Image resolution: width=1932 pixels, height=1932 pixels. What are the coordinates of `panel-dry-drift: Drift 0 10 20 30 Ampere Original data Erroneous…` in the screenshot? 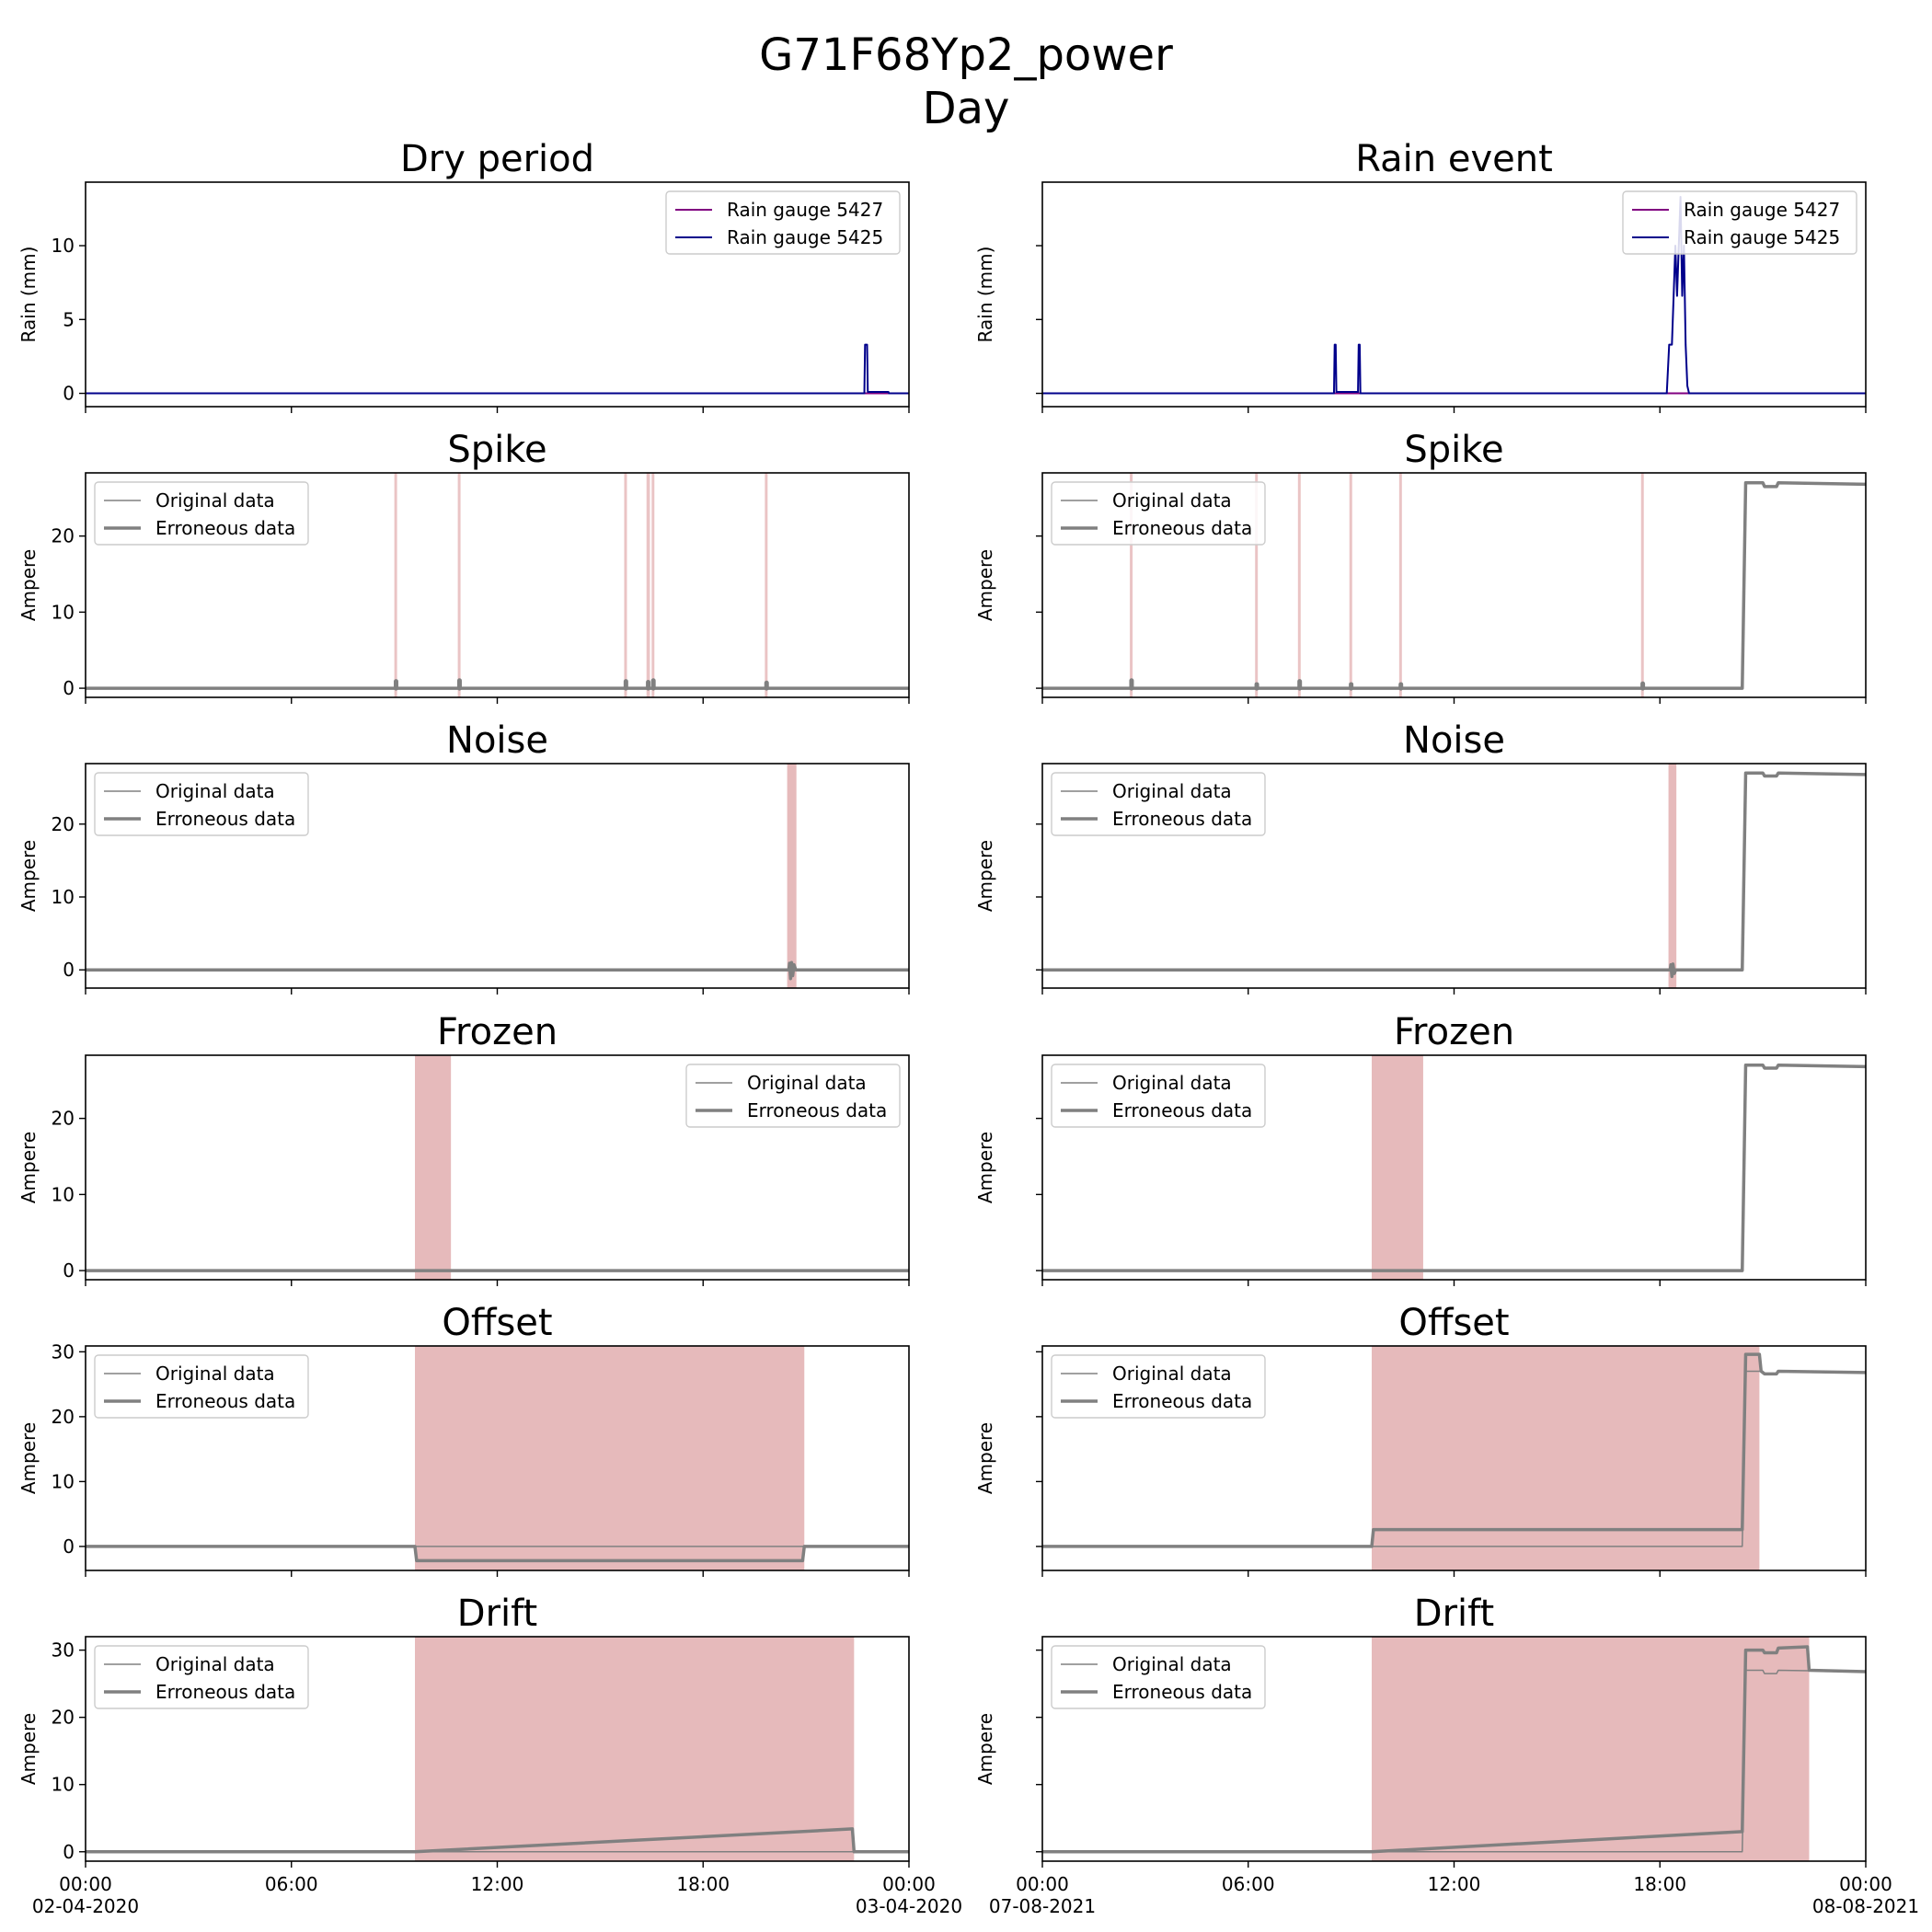 It's located at (490, 1755).